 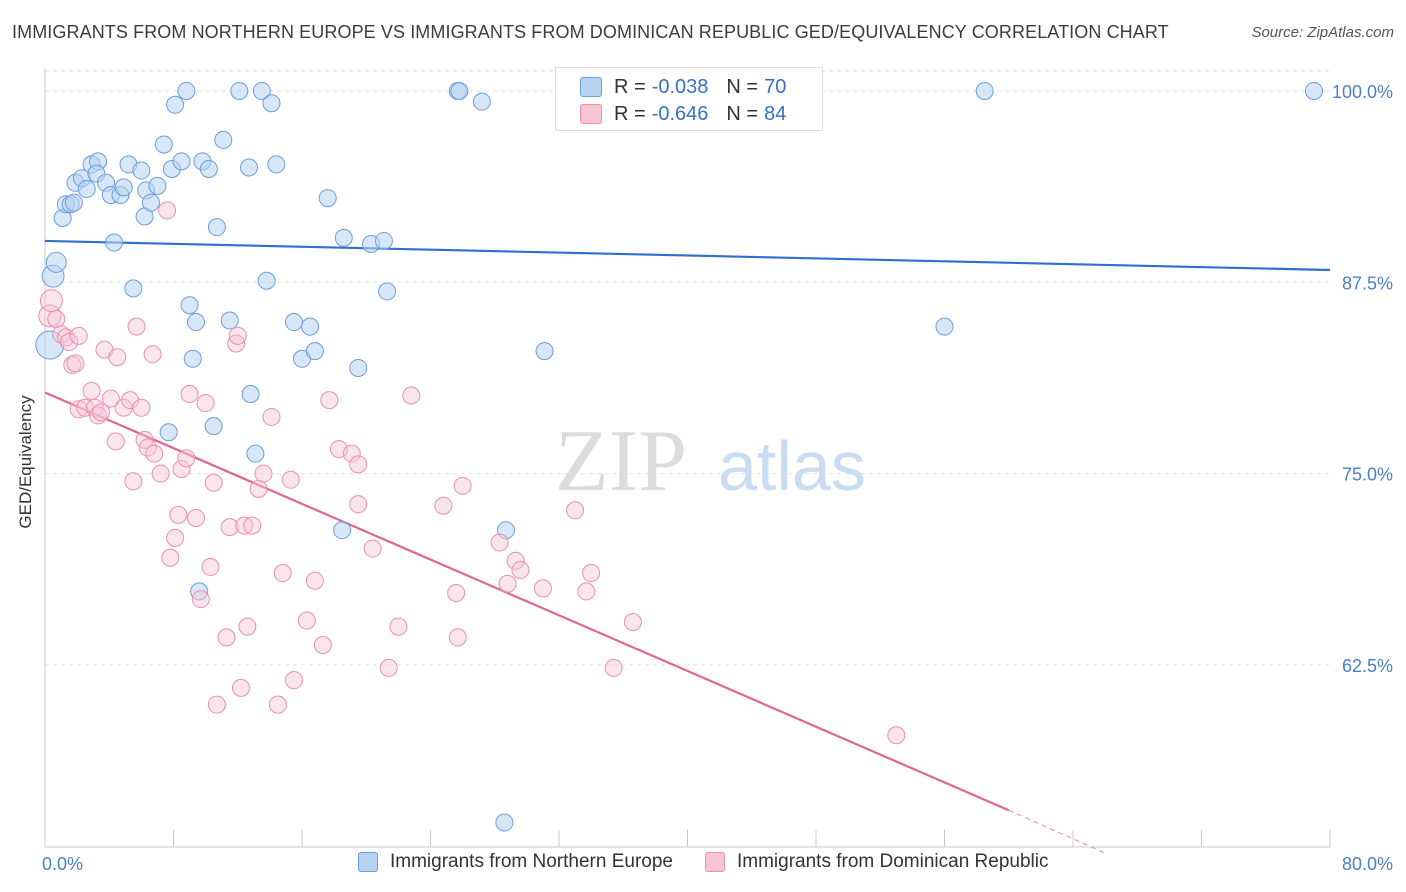 What do you see at coordinates (531, 861) in the screenshot?
I see `legend-label-northern-europe: Immigrants from Northern Europe` at bounding box center [531, 861].